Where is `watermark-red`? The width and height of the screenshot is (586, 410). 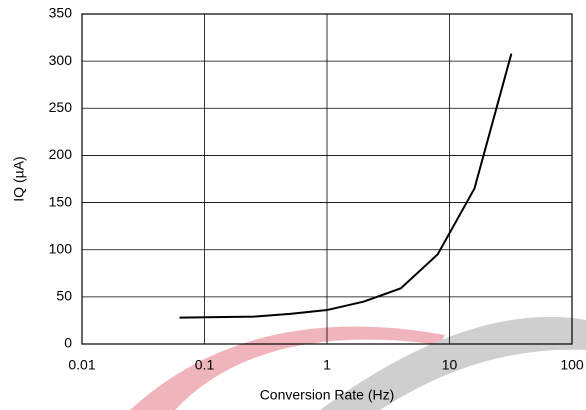 watermark-red is located at coordinates (287, 368).